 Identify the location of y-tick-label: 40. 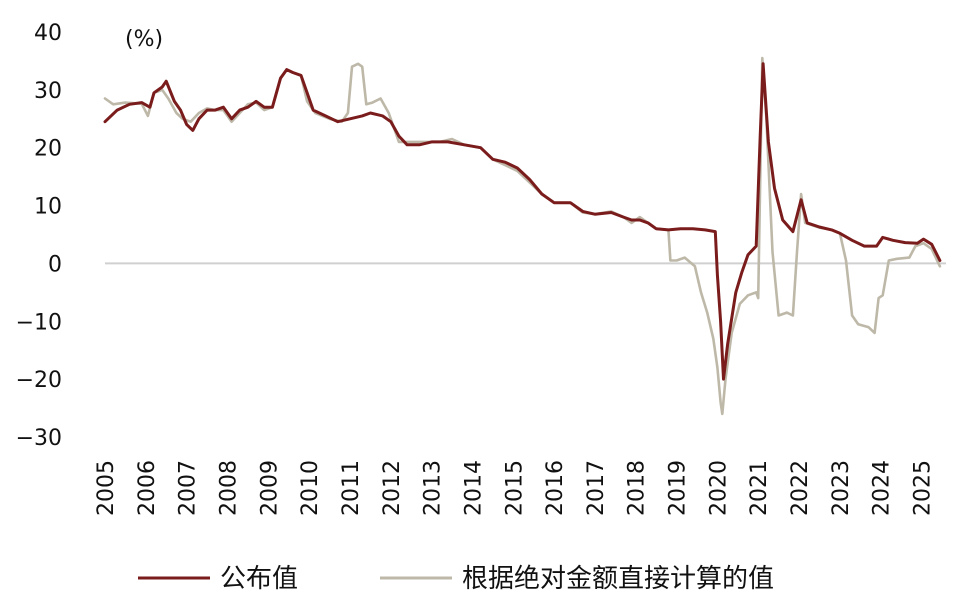
(48, 33).